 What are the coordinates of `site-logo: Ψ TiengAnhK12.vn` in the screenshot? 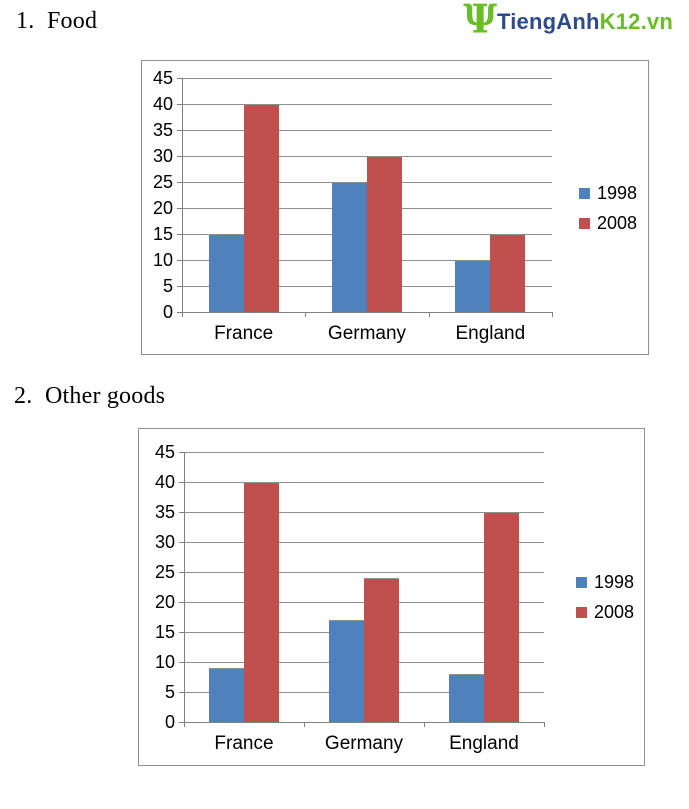 It's located at (568, 21).